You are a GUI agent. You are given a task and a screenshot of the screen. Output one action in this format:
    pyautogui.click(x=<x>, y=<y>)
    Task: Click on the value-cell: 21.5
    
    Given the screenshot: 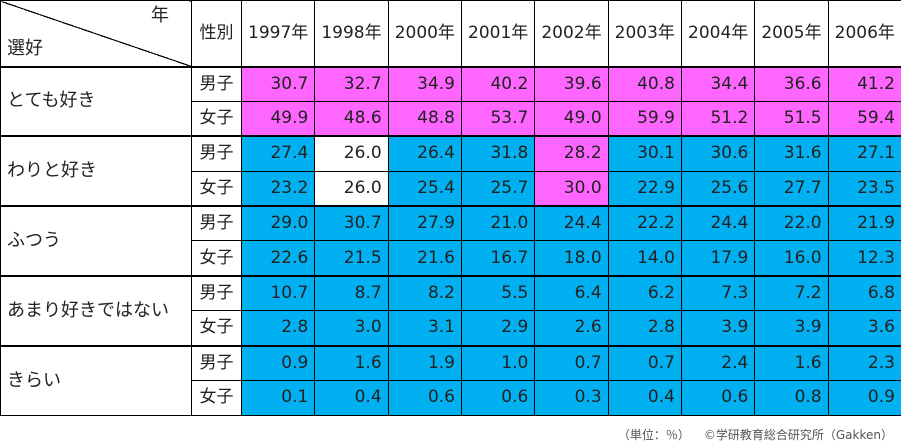 What is the action you would take?
    pyautogui.click(x=351, y=258)
    